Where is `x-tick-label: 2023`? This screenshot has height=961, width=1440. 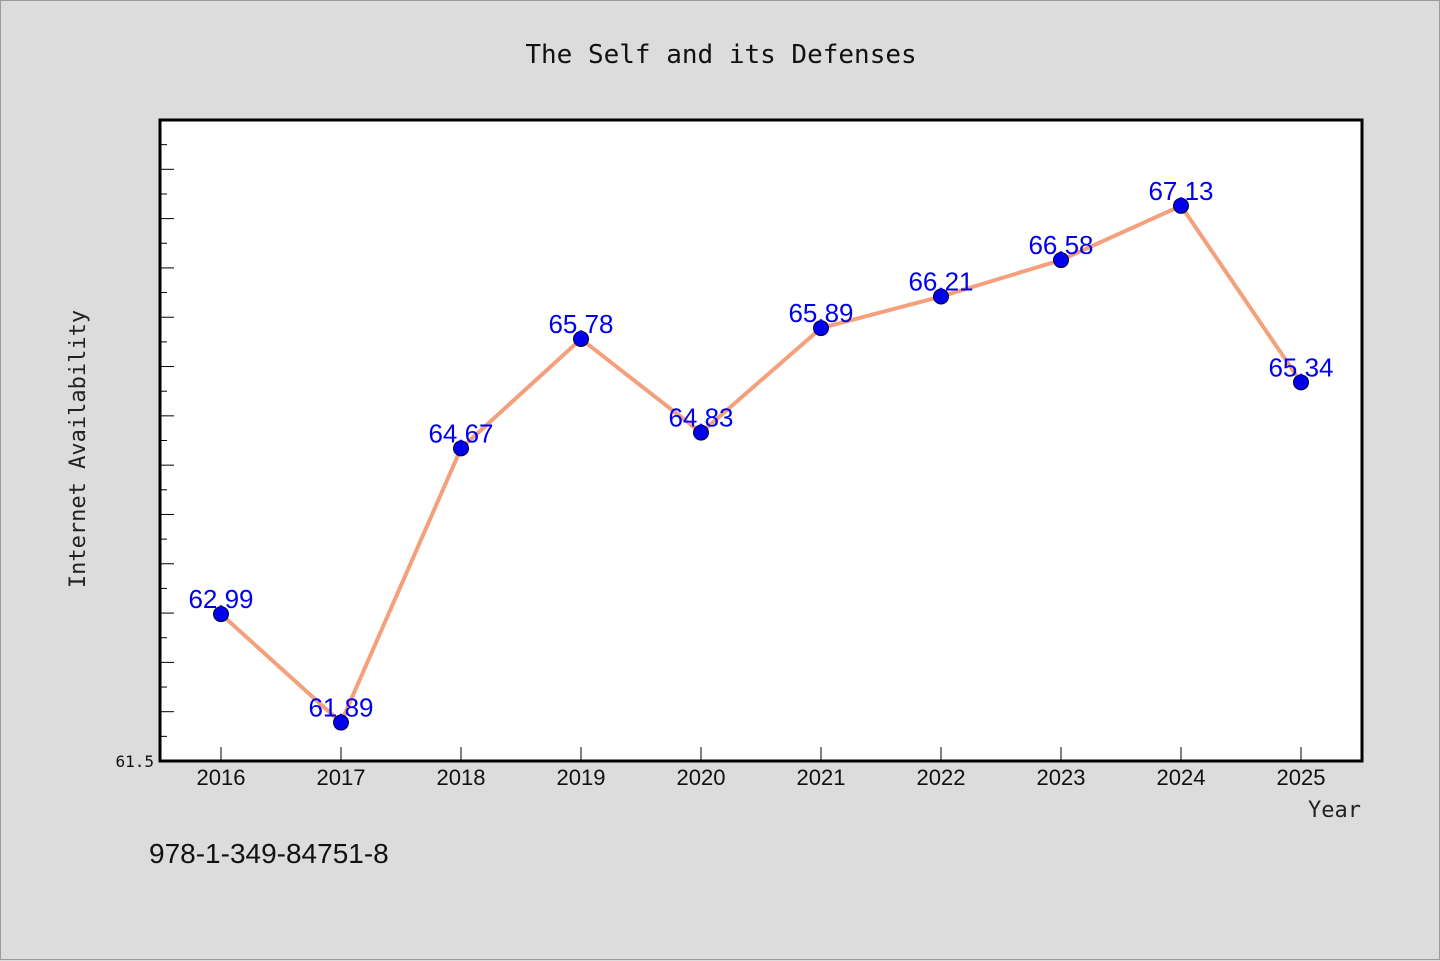 x-tick-label: 2023 is located at coordinates (1061, 777).